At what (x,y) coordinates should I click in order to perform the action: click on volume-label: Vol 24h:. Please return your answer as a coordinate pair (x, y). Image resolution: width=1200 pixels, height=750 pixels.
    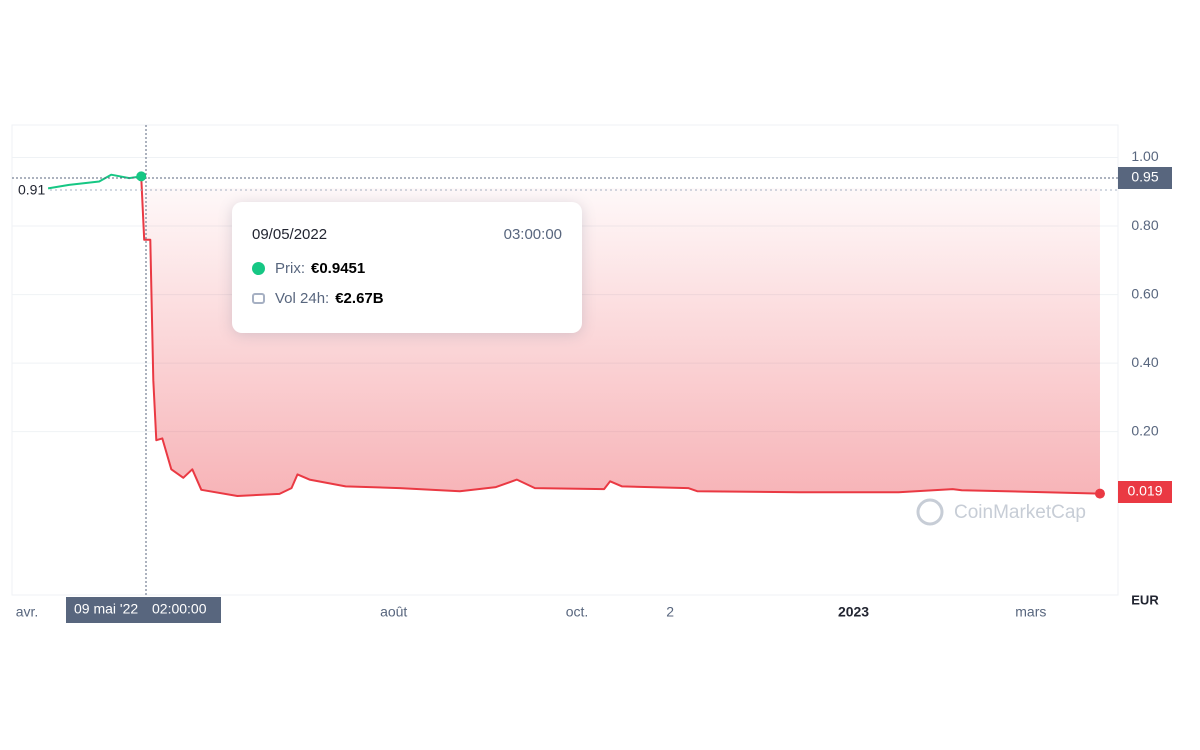
    Looking at the image, I should click on (302, 298).